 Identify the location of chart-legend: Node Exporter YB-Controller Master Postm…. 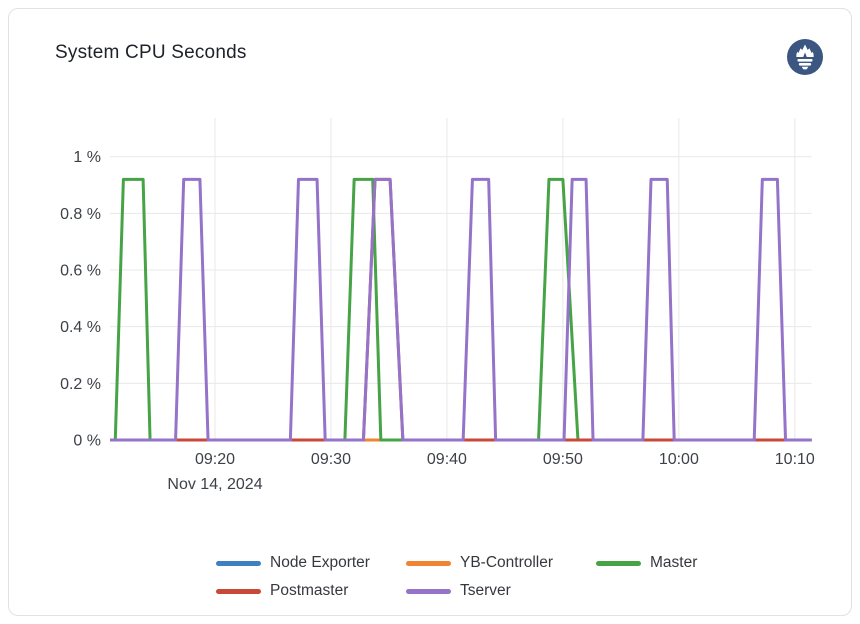
(506, 577).